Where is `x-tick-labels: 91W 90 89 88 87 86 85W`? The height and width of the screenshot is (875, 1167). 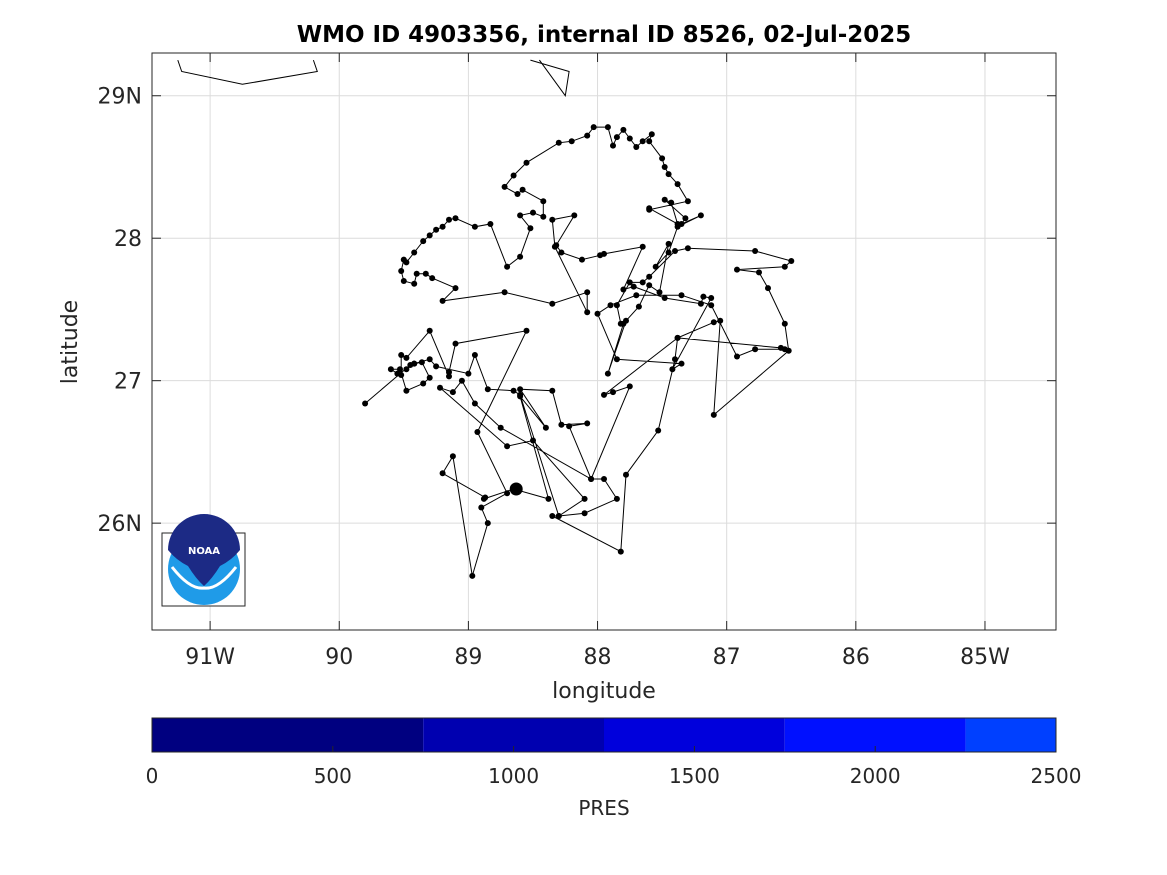 x-tick-labels: 91W 90 89 88 87 86 85W is located at coordinates (597, 657).